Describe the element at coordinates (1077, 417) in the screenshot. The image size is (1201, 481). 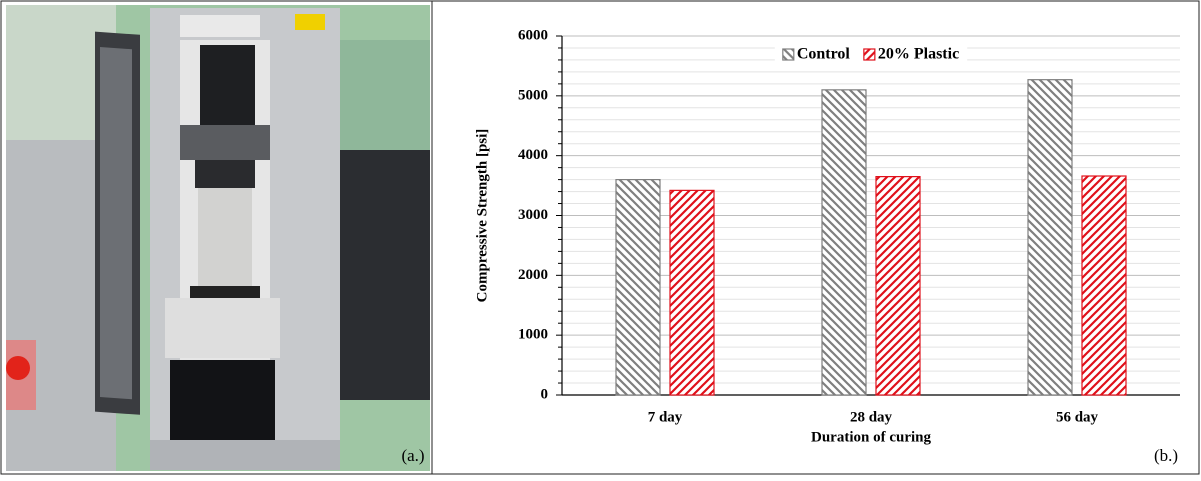
I see `x-tick-label: 56 day` at that location.